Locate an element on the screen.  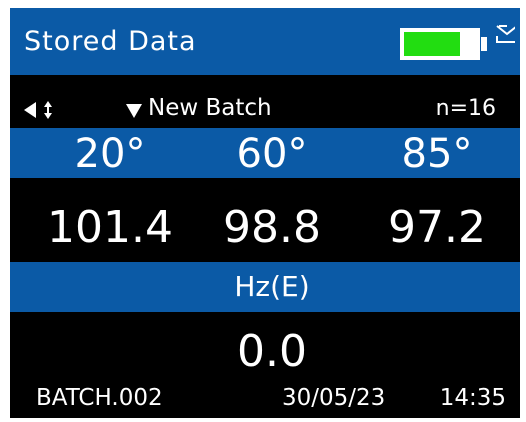
navigation-icon is located at coordinates (38, 110).